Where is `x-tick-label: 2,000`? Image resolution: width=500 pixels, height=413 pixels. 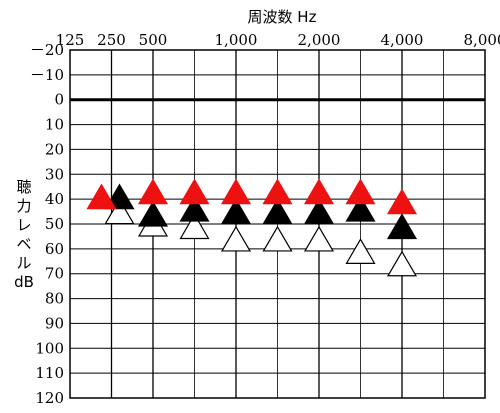
x-tick-label: 2,000 is located at coordinates (319, 40).